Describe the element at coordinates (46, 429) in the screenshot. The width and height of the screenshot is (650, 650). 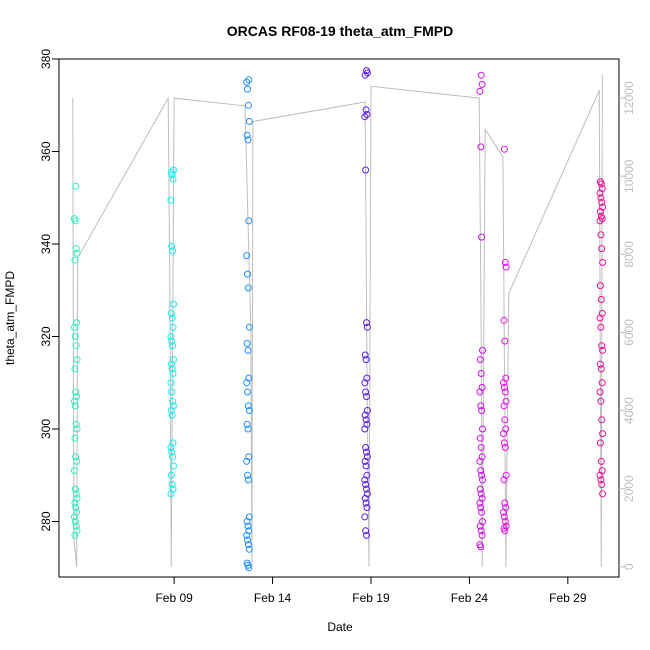
I see `y-tick-label: 300` at that location.